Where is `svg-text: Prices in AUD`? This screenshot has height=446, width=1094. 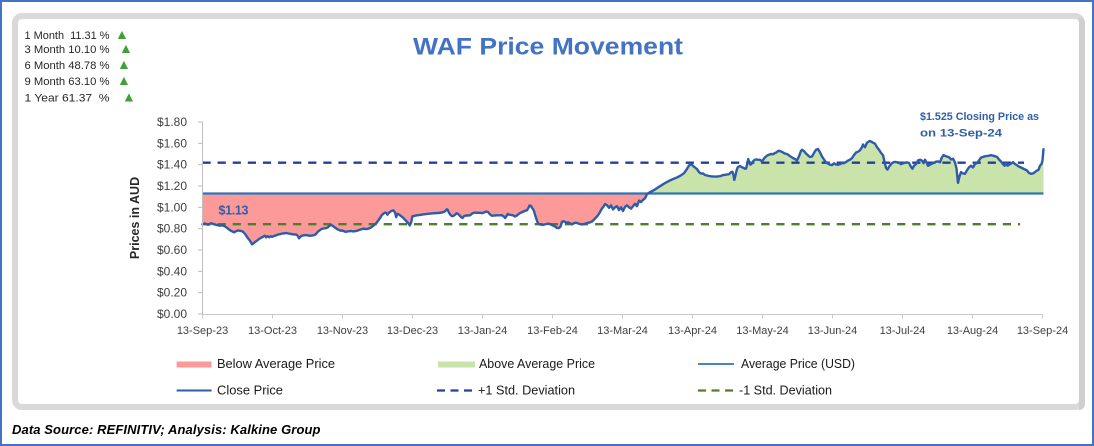
svg-text: Prices in AUD is located at coordinates (135, 218).